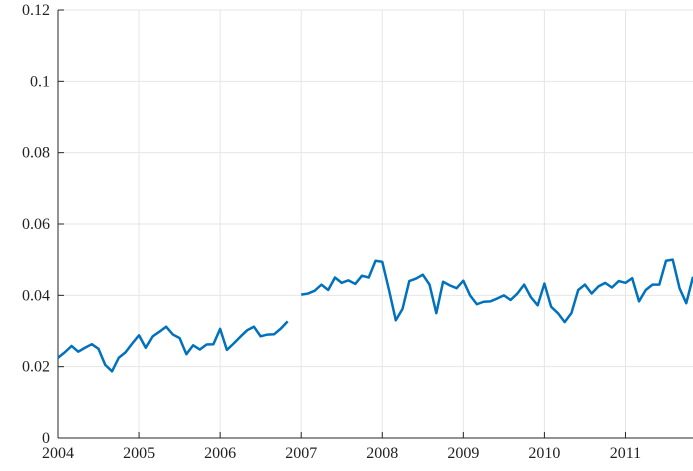 The width and height of the screenshot is (693, 471). What do you see at coordinates (544, 453) in the screenshot?
I see `x-tick-label: 2010` at bounding box center [544, 453].